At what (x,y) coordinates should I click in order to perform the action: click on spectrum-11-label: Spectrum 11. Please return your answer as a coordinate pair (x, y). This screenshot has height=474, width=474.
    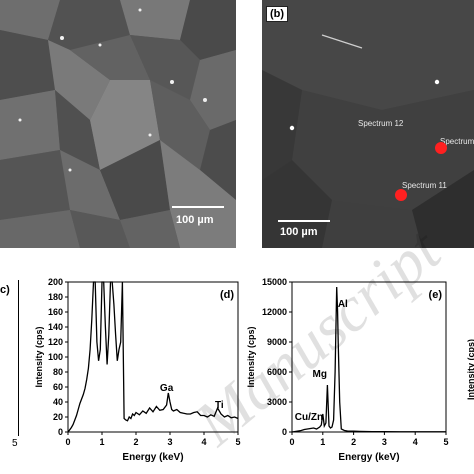
    Looking at the image, I should click on (424, 185).